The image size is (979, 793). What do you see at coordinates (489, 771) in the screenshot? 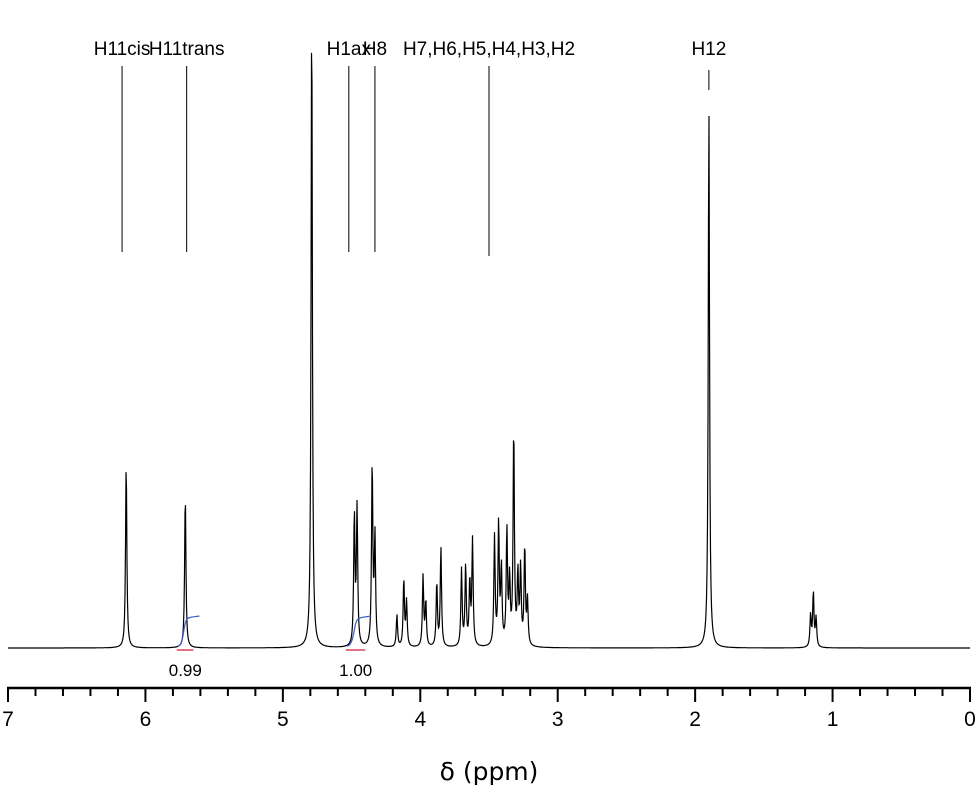
I see `x-axis-title: δ (ppm)` at bounding box center [489, 771].